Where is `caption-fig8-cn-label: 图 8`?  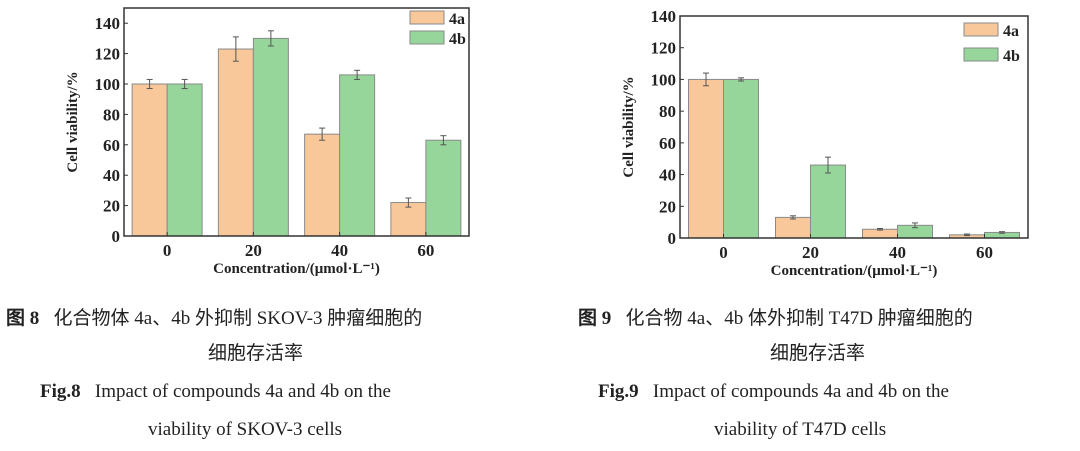
caption-fig8-cn-label: 图 8 is located at coordinates (23, 318).